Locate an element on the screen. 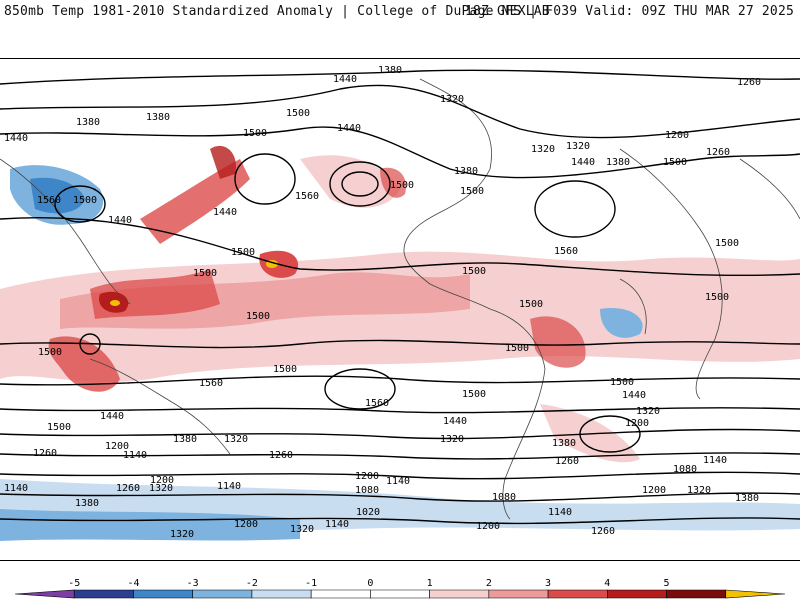  colorbar-tick-label: 2 is located at coordinates (489, 583).